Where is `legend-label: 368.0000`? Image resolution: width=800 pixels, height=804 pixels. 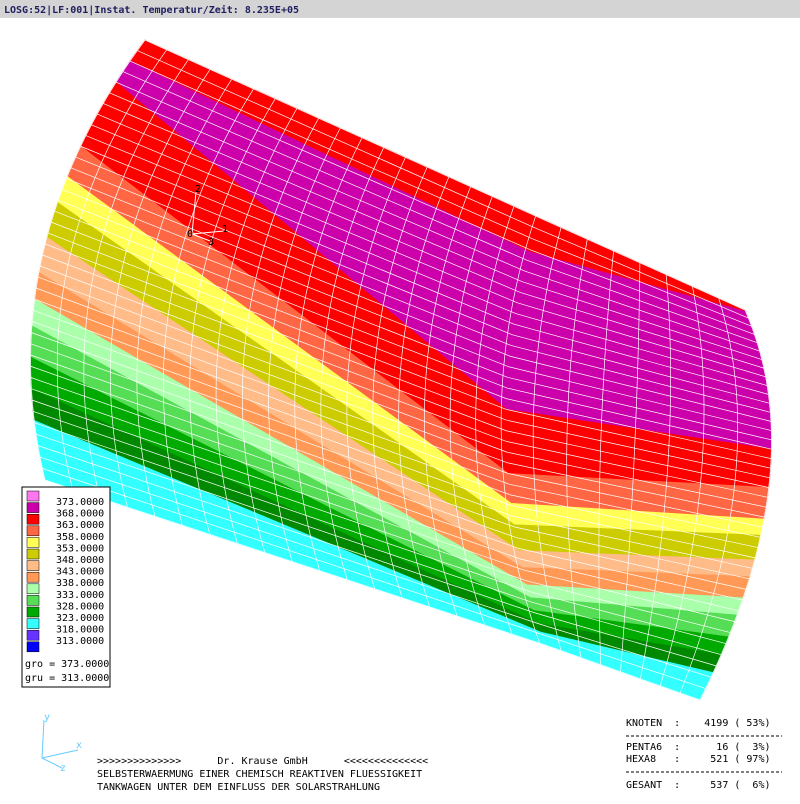
legend-label: 368.0000 is located at coordinates (80, 514).